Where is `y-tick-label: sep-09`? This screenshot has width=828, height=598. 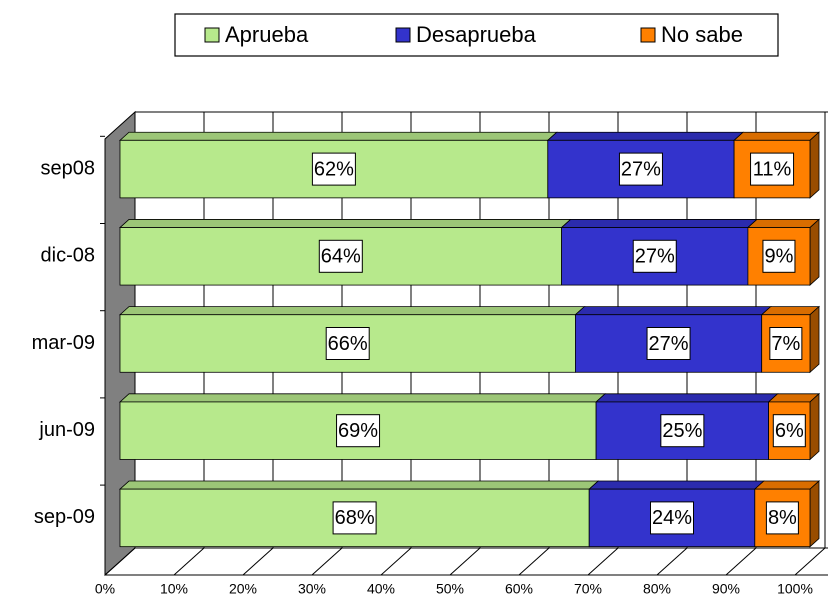
y-tick-label: sep-09 is located at coordinates (64, 517).